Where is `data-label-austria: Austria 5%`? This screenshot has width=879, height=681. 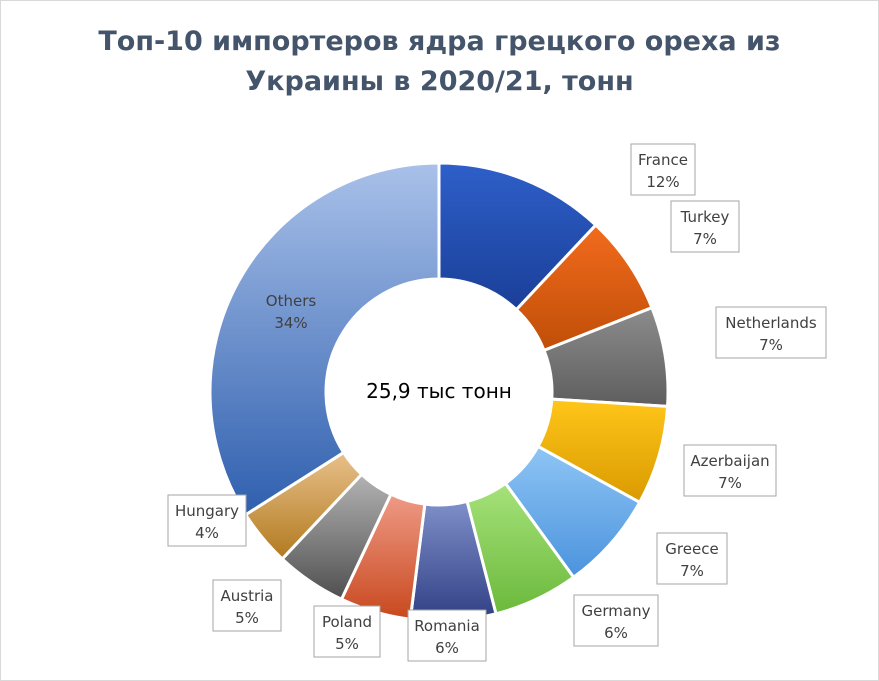
data-label-austria: Austria 5% is located at coordinates (247, 605).